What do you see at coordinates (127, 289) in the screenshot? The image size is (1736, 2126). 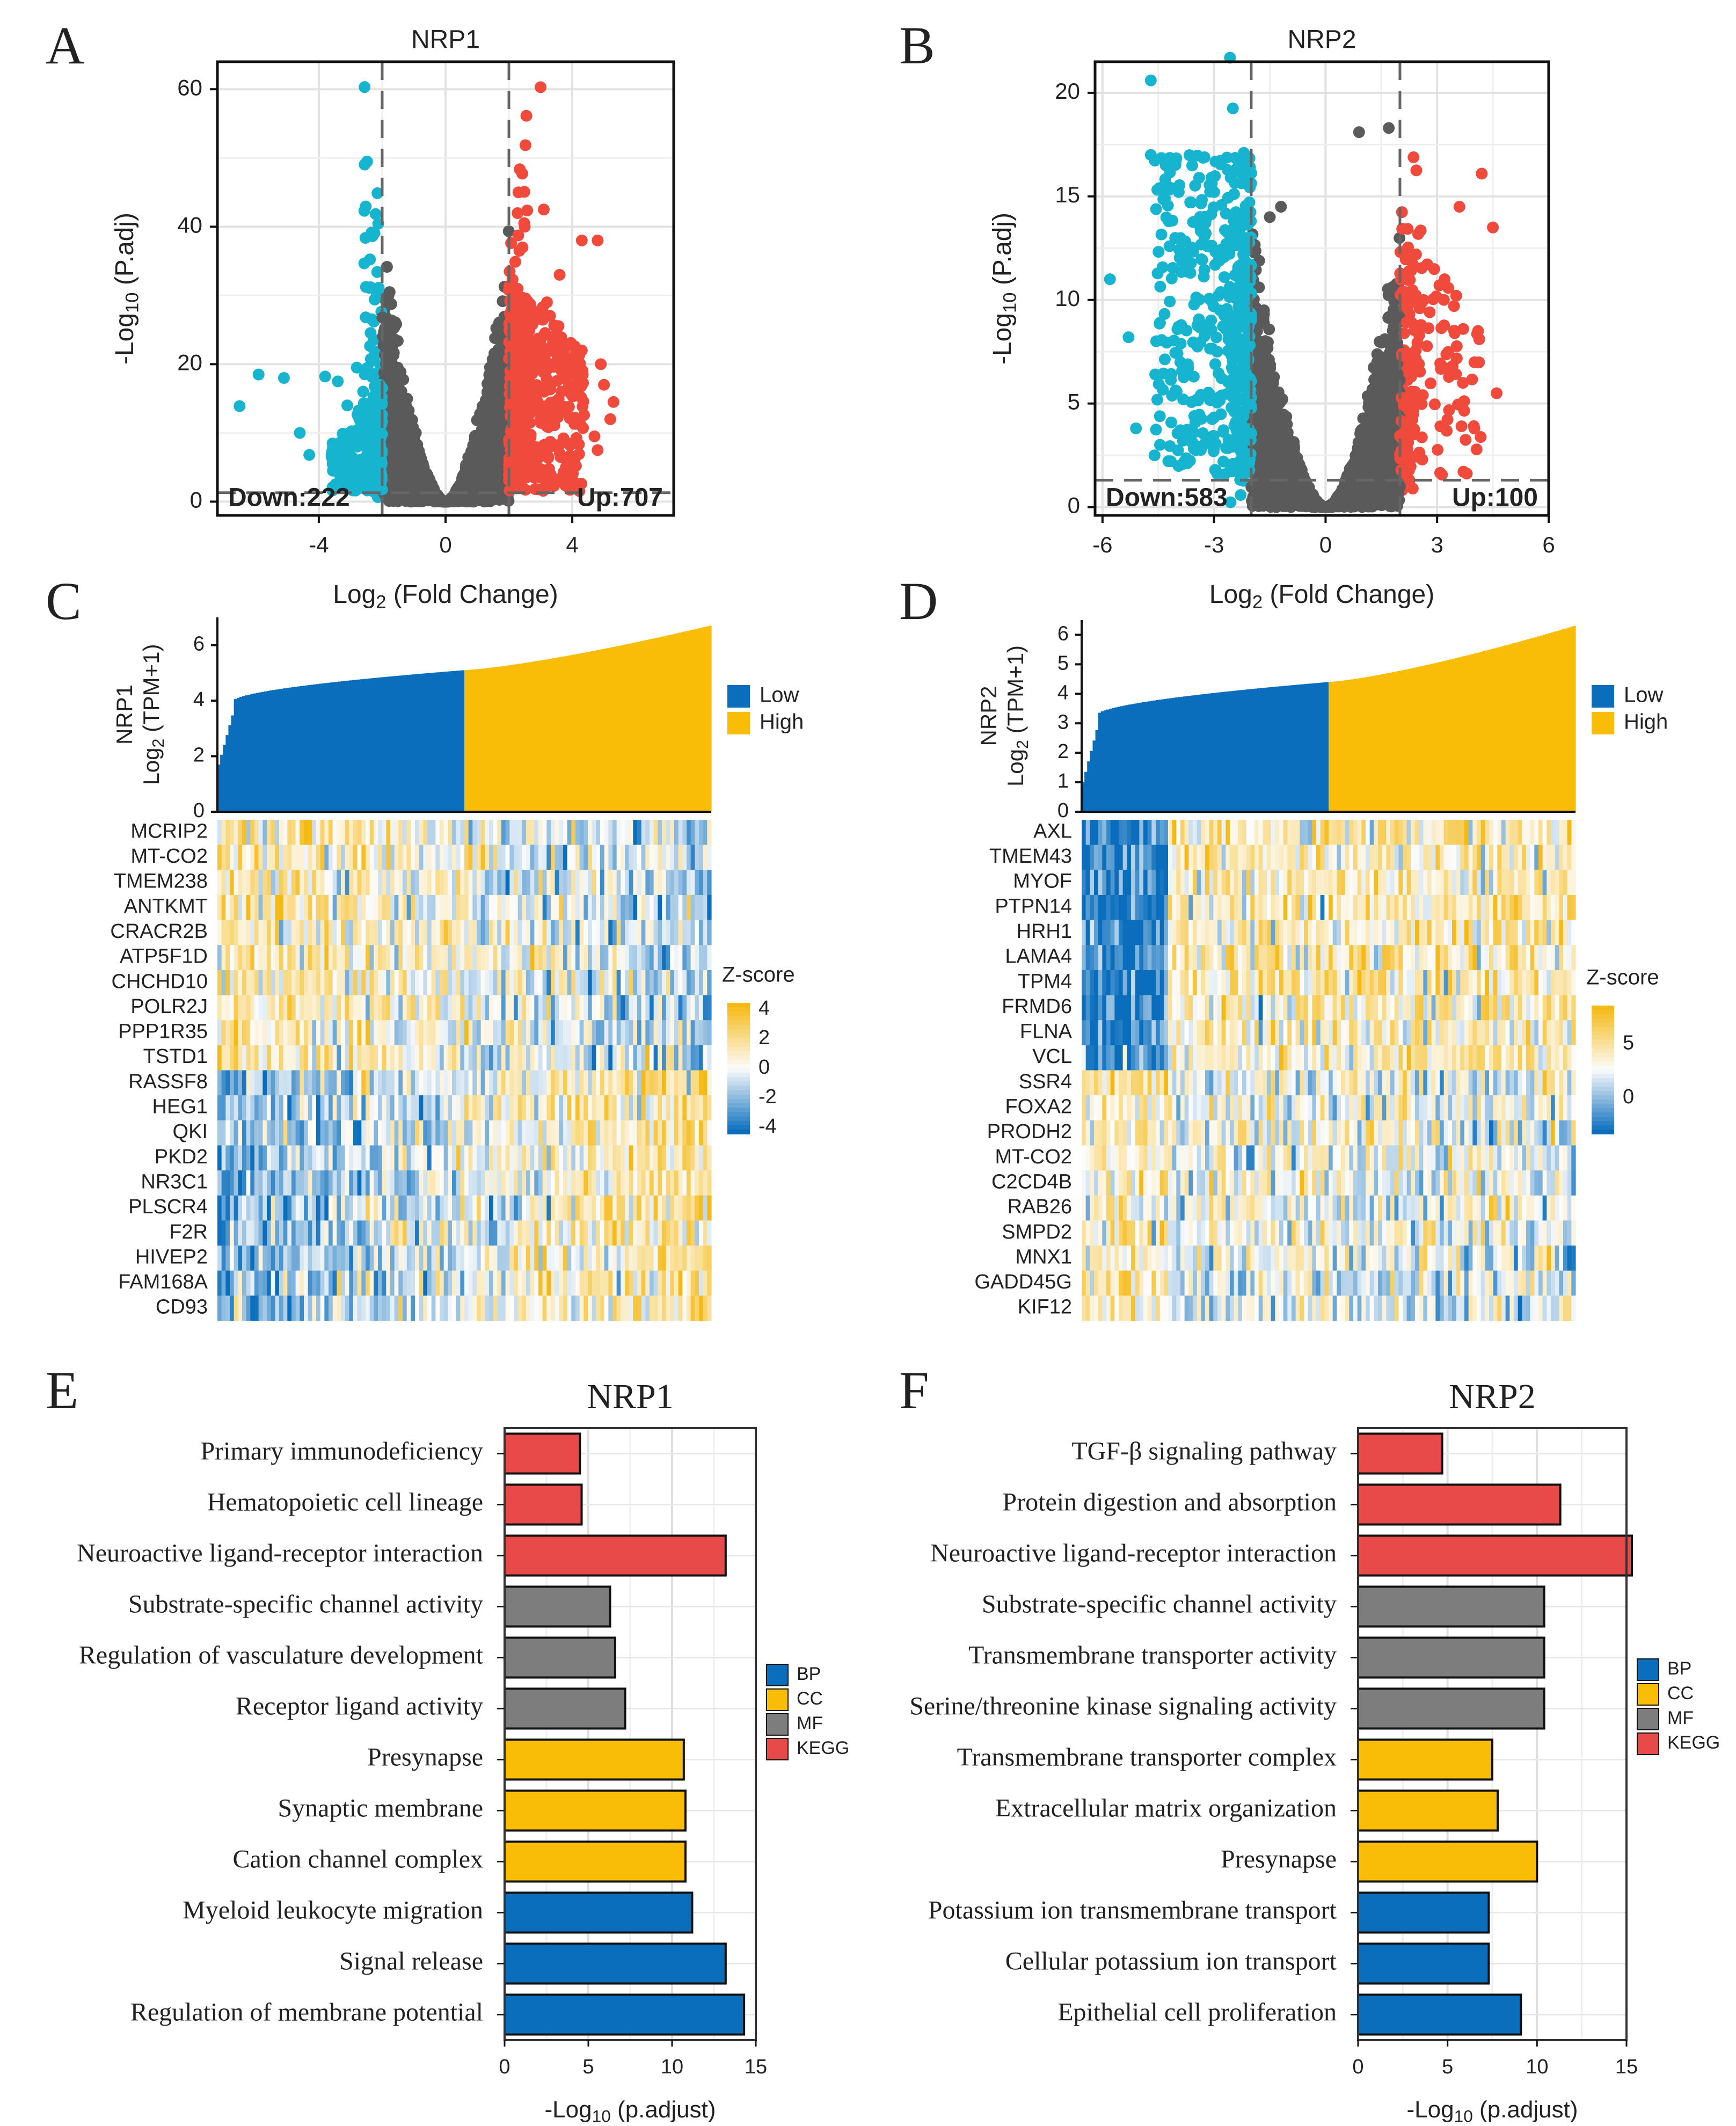 I see `y-axis-title: -Log10 (P.adj)` at bounding box center [127, 289].